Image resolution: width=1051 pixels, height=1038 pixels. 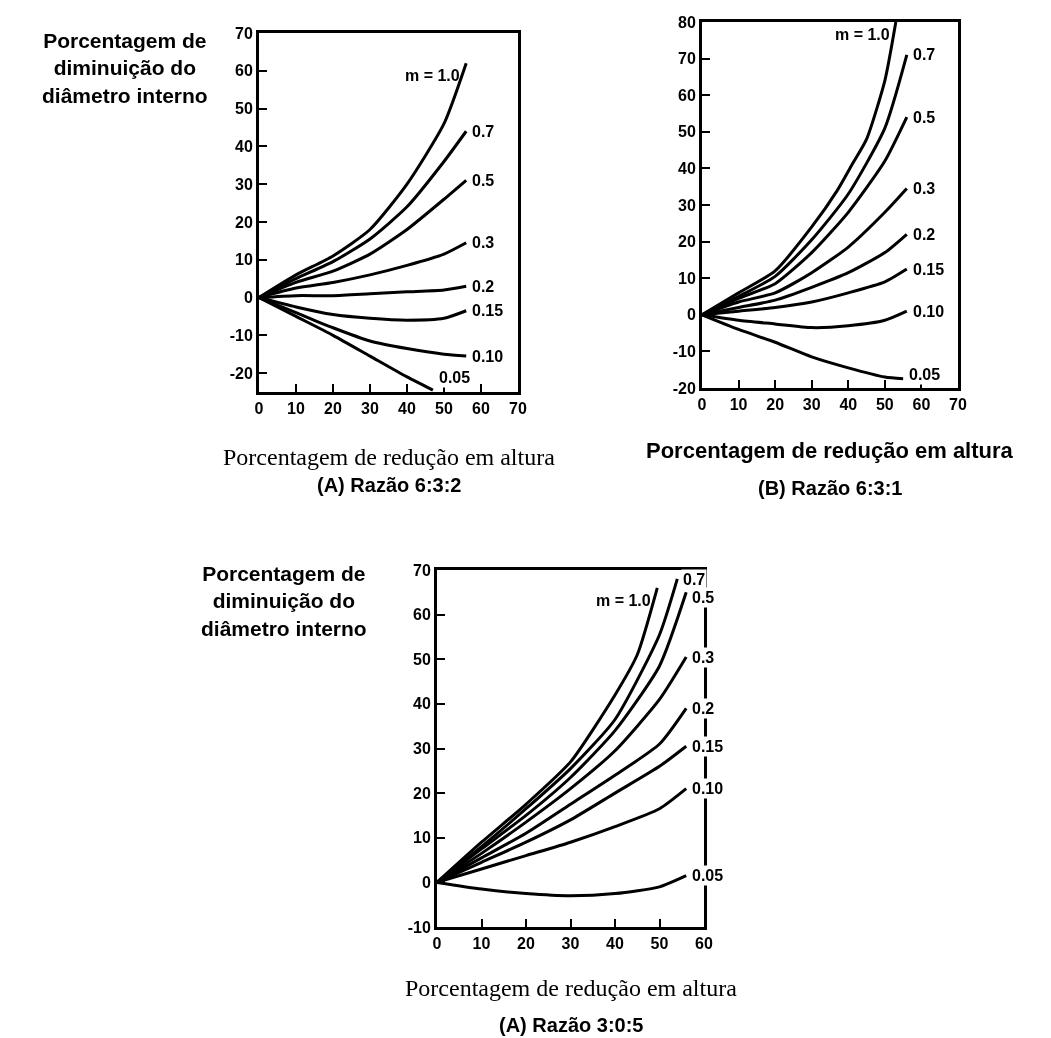 I want to click on text: (A) Razão 3:0:5, so click(x=571, y=1025).